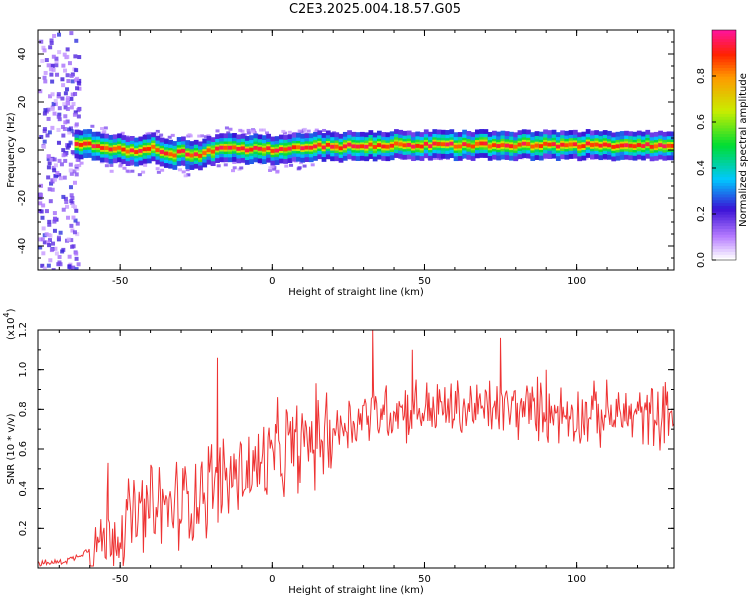 This screenshot has height=600, width=750. I want to click on x-tick-label: -50, so click(120, 281).